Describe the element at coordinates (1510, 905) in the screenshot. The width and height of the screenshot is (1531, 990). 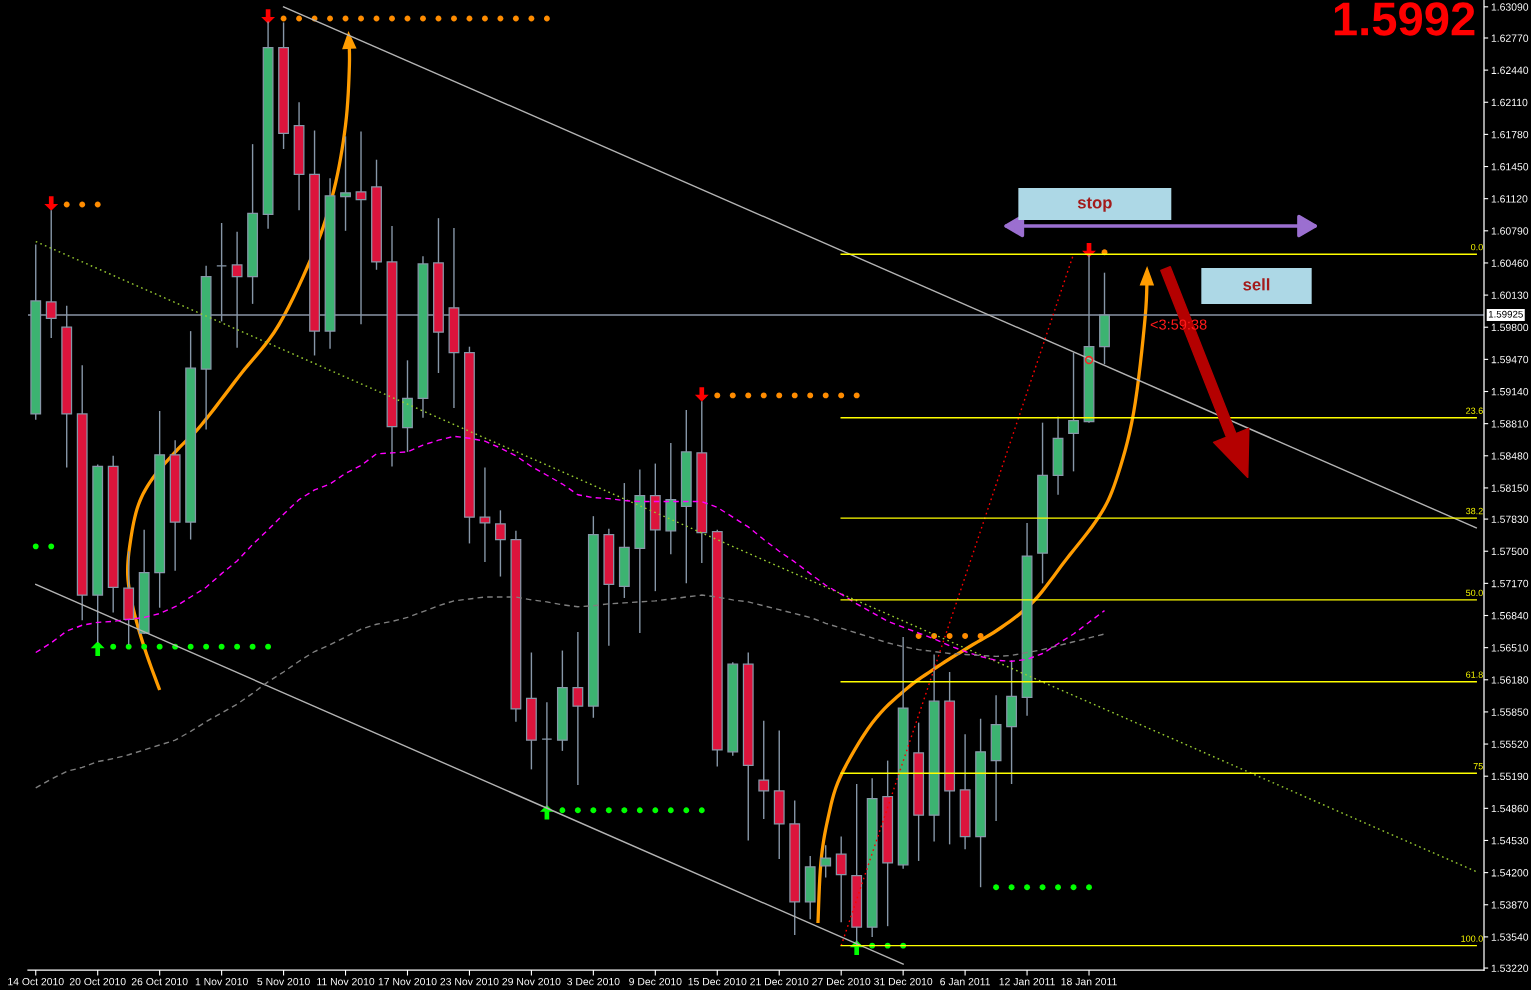
I see `y-tick-label: 1.53870` at that location.